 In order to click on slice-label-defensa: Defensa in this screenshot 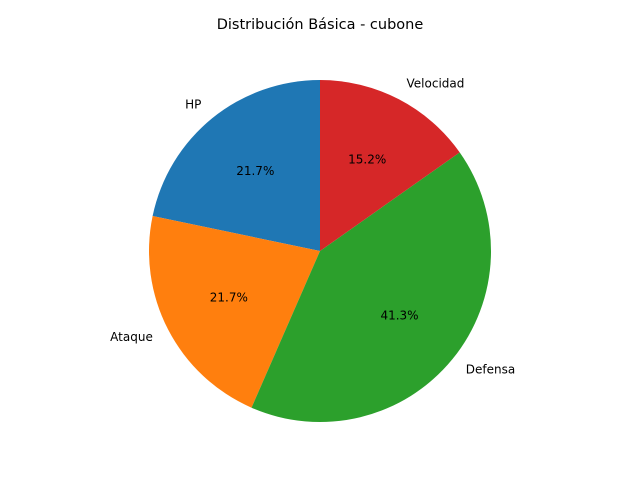, I will do `click(490, 369)`.